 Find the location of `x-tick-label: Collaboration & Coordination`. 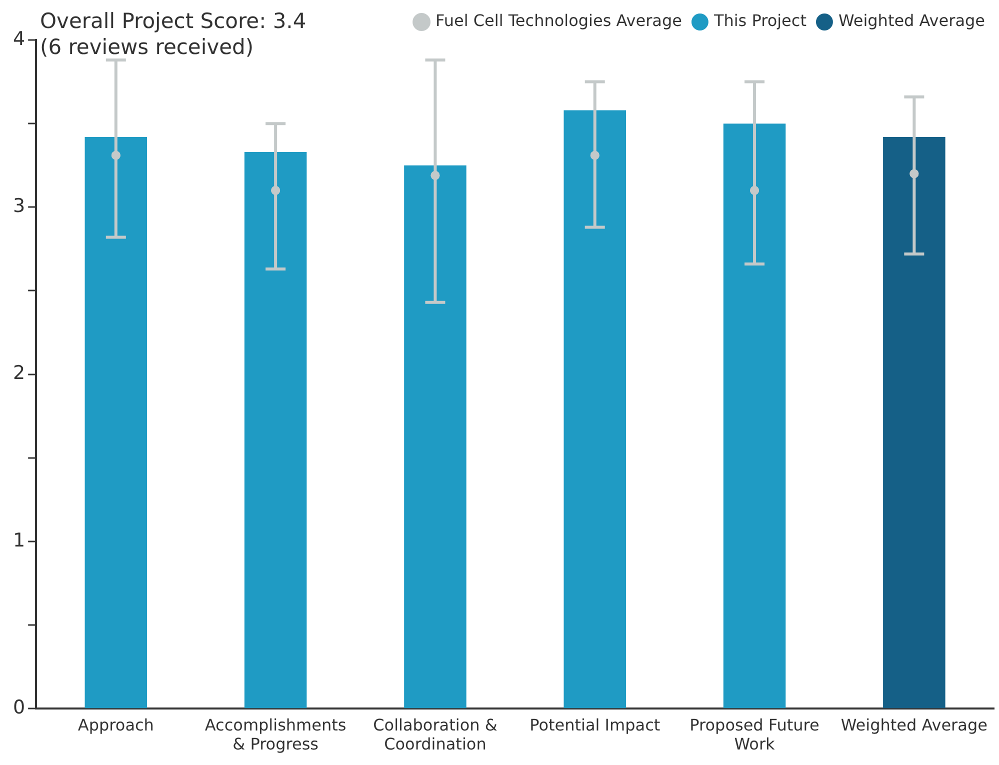

x-tick-label: Collaboration & Coordination is located at coordinates (435, 734).